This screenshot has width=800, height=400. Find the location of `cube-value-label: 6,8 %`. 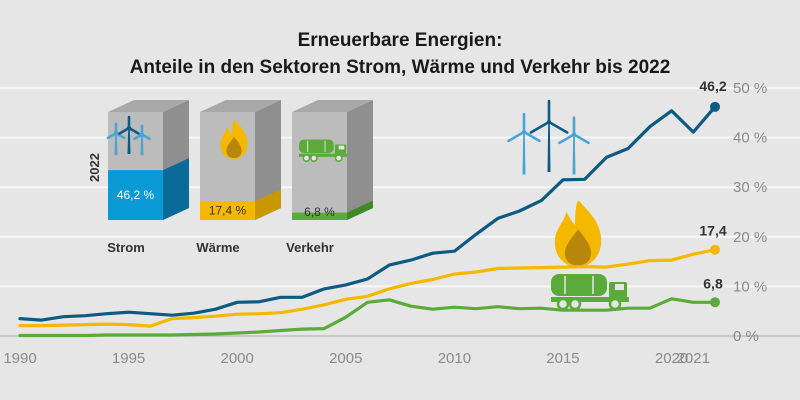

cube-value-label: 6,8 % is located at coordinates (319, 212).